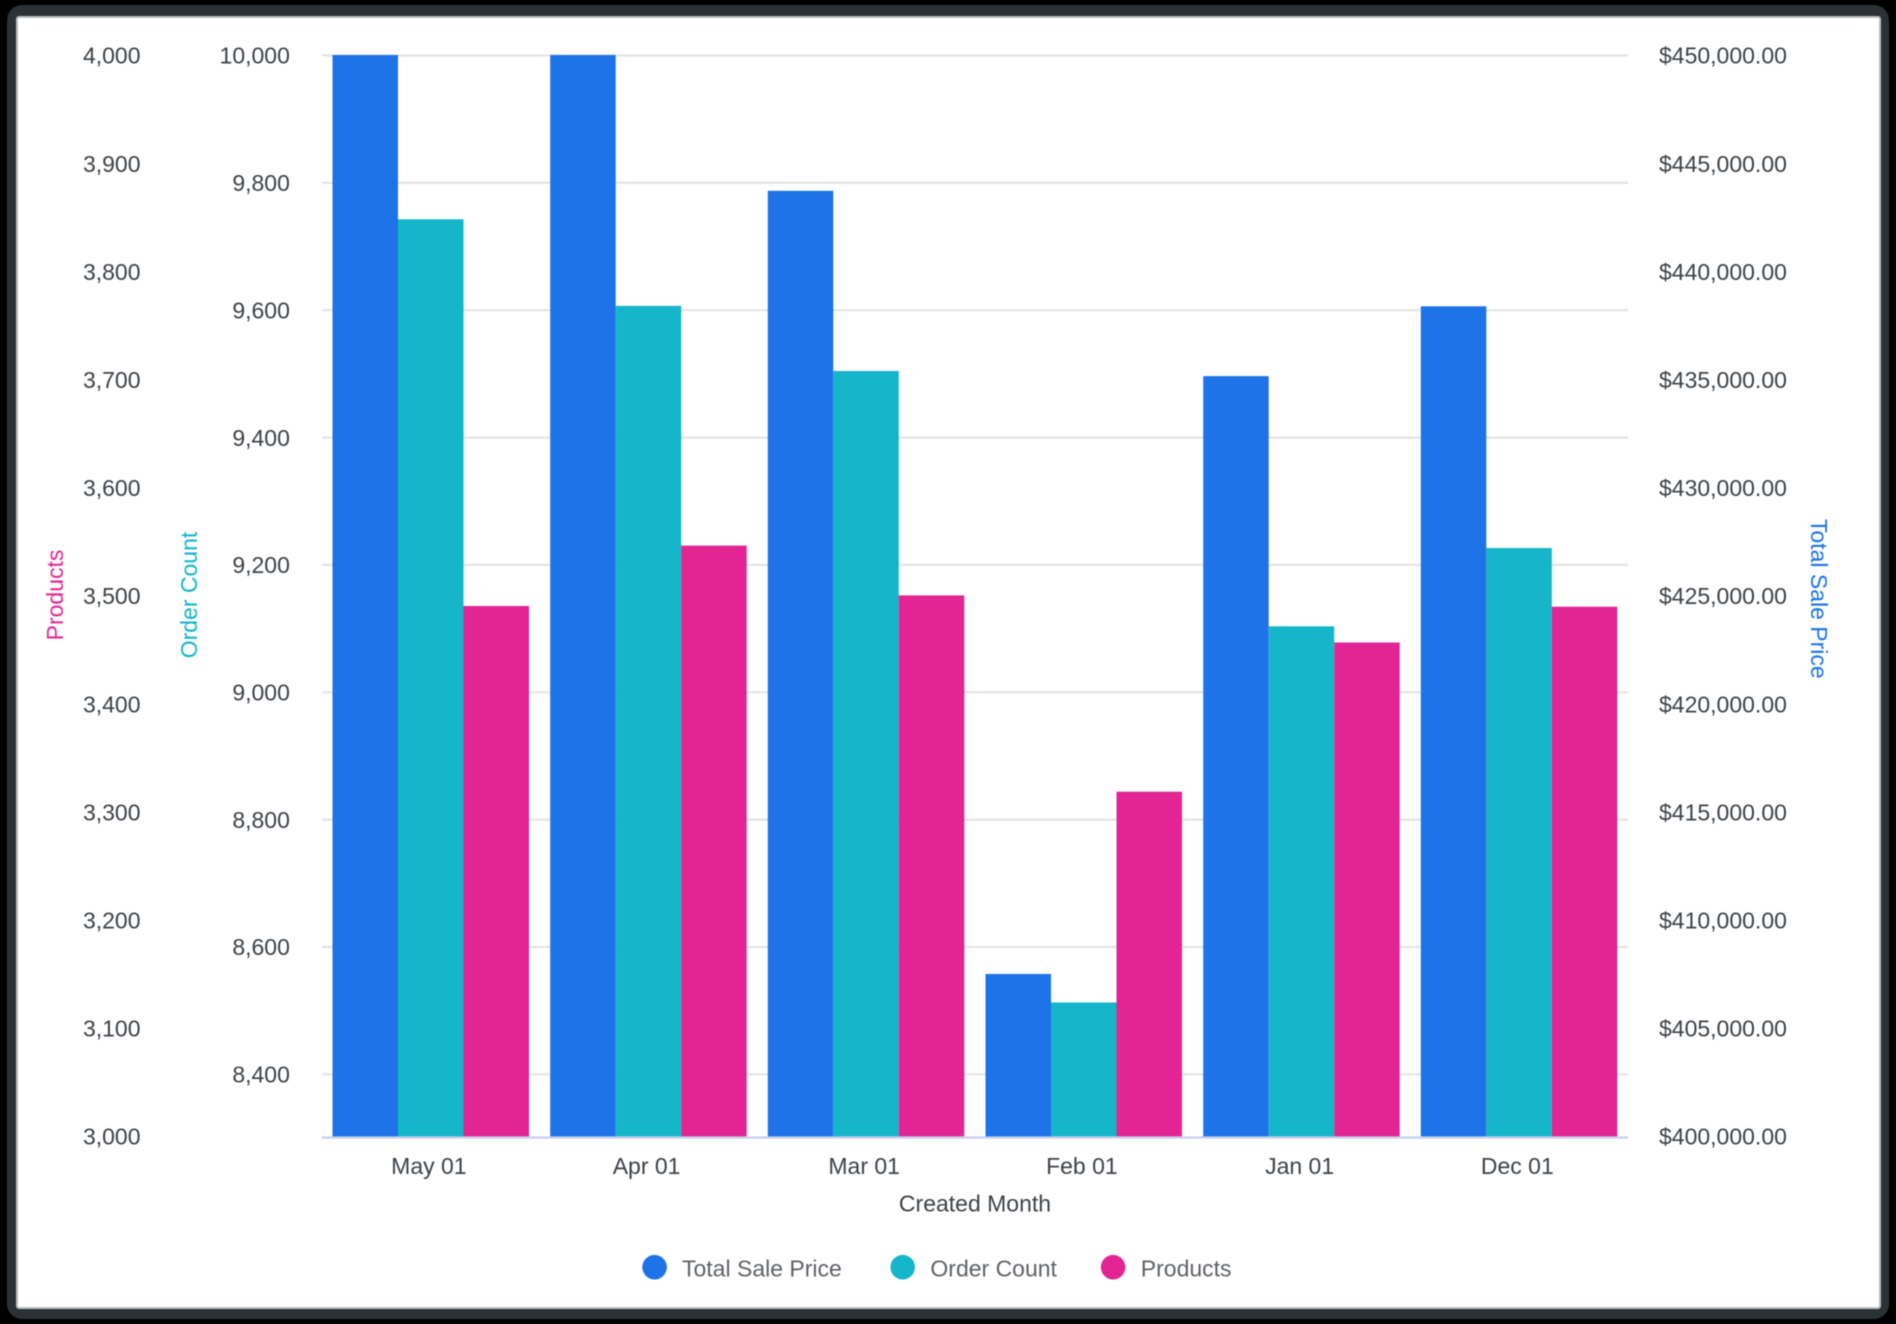 The image size is (1896, 1324). What do you see at coordinates (261, 310) in the screenshot?
I see `svg-text: 9,600` at bounding box center [261, 310].